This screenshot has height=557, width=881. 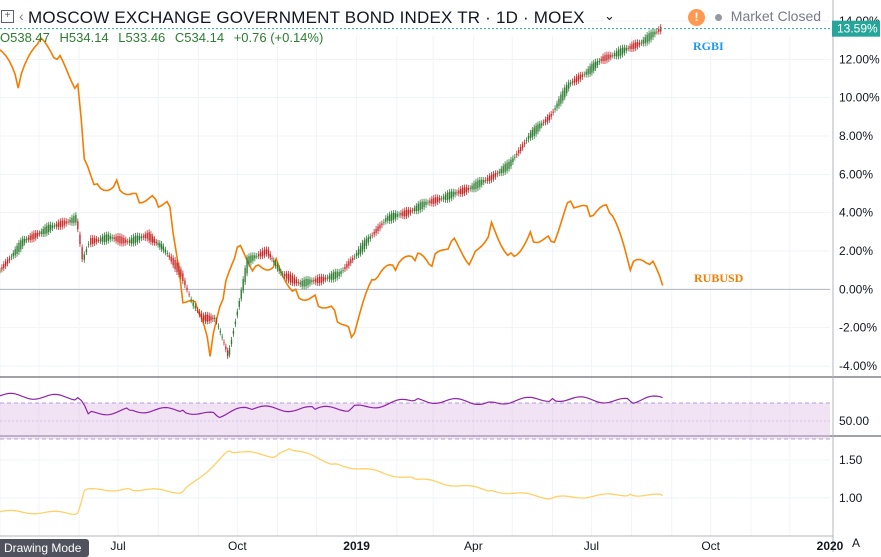 I want to click on ratio-pane, so click(x=415, y=481).